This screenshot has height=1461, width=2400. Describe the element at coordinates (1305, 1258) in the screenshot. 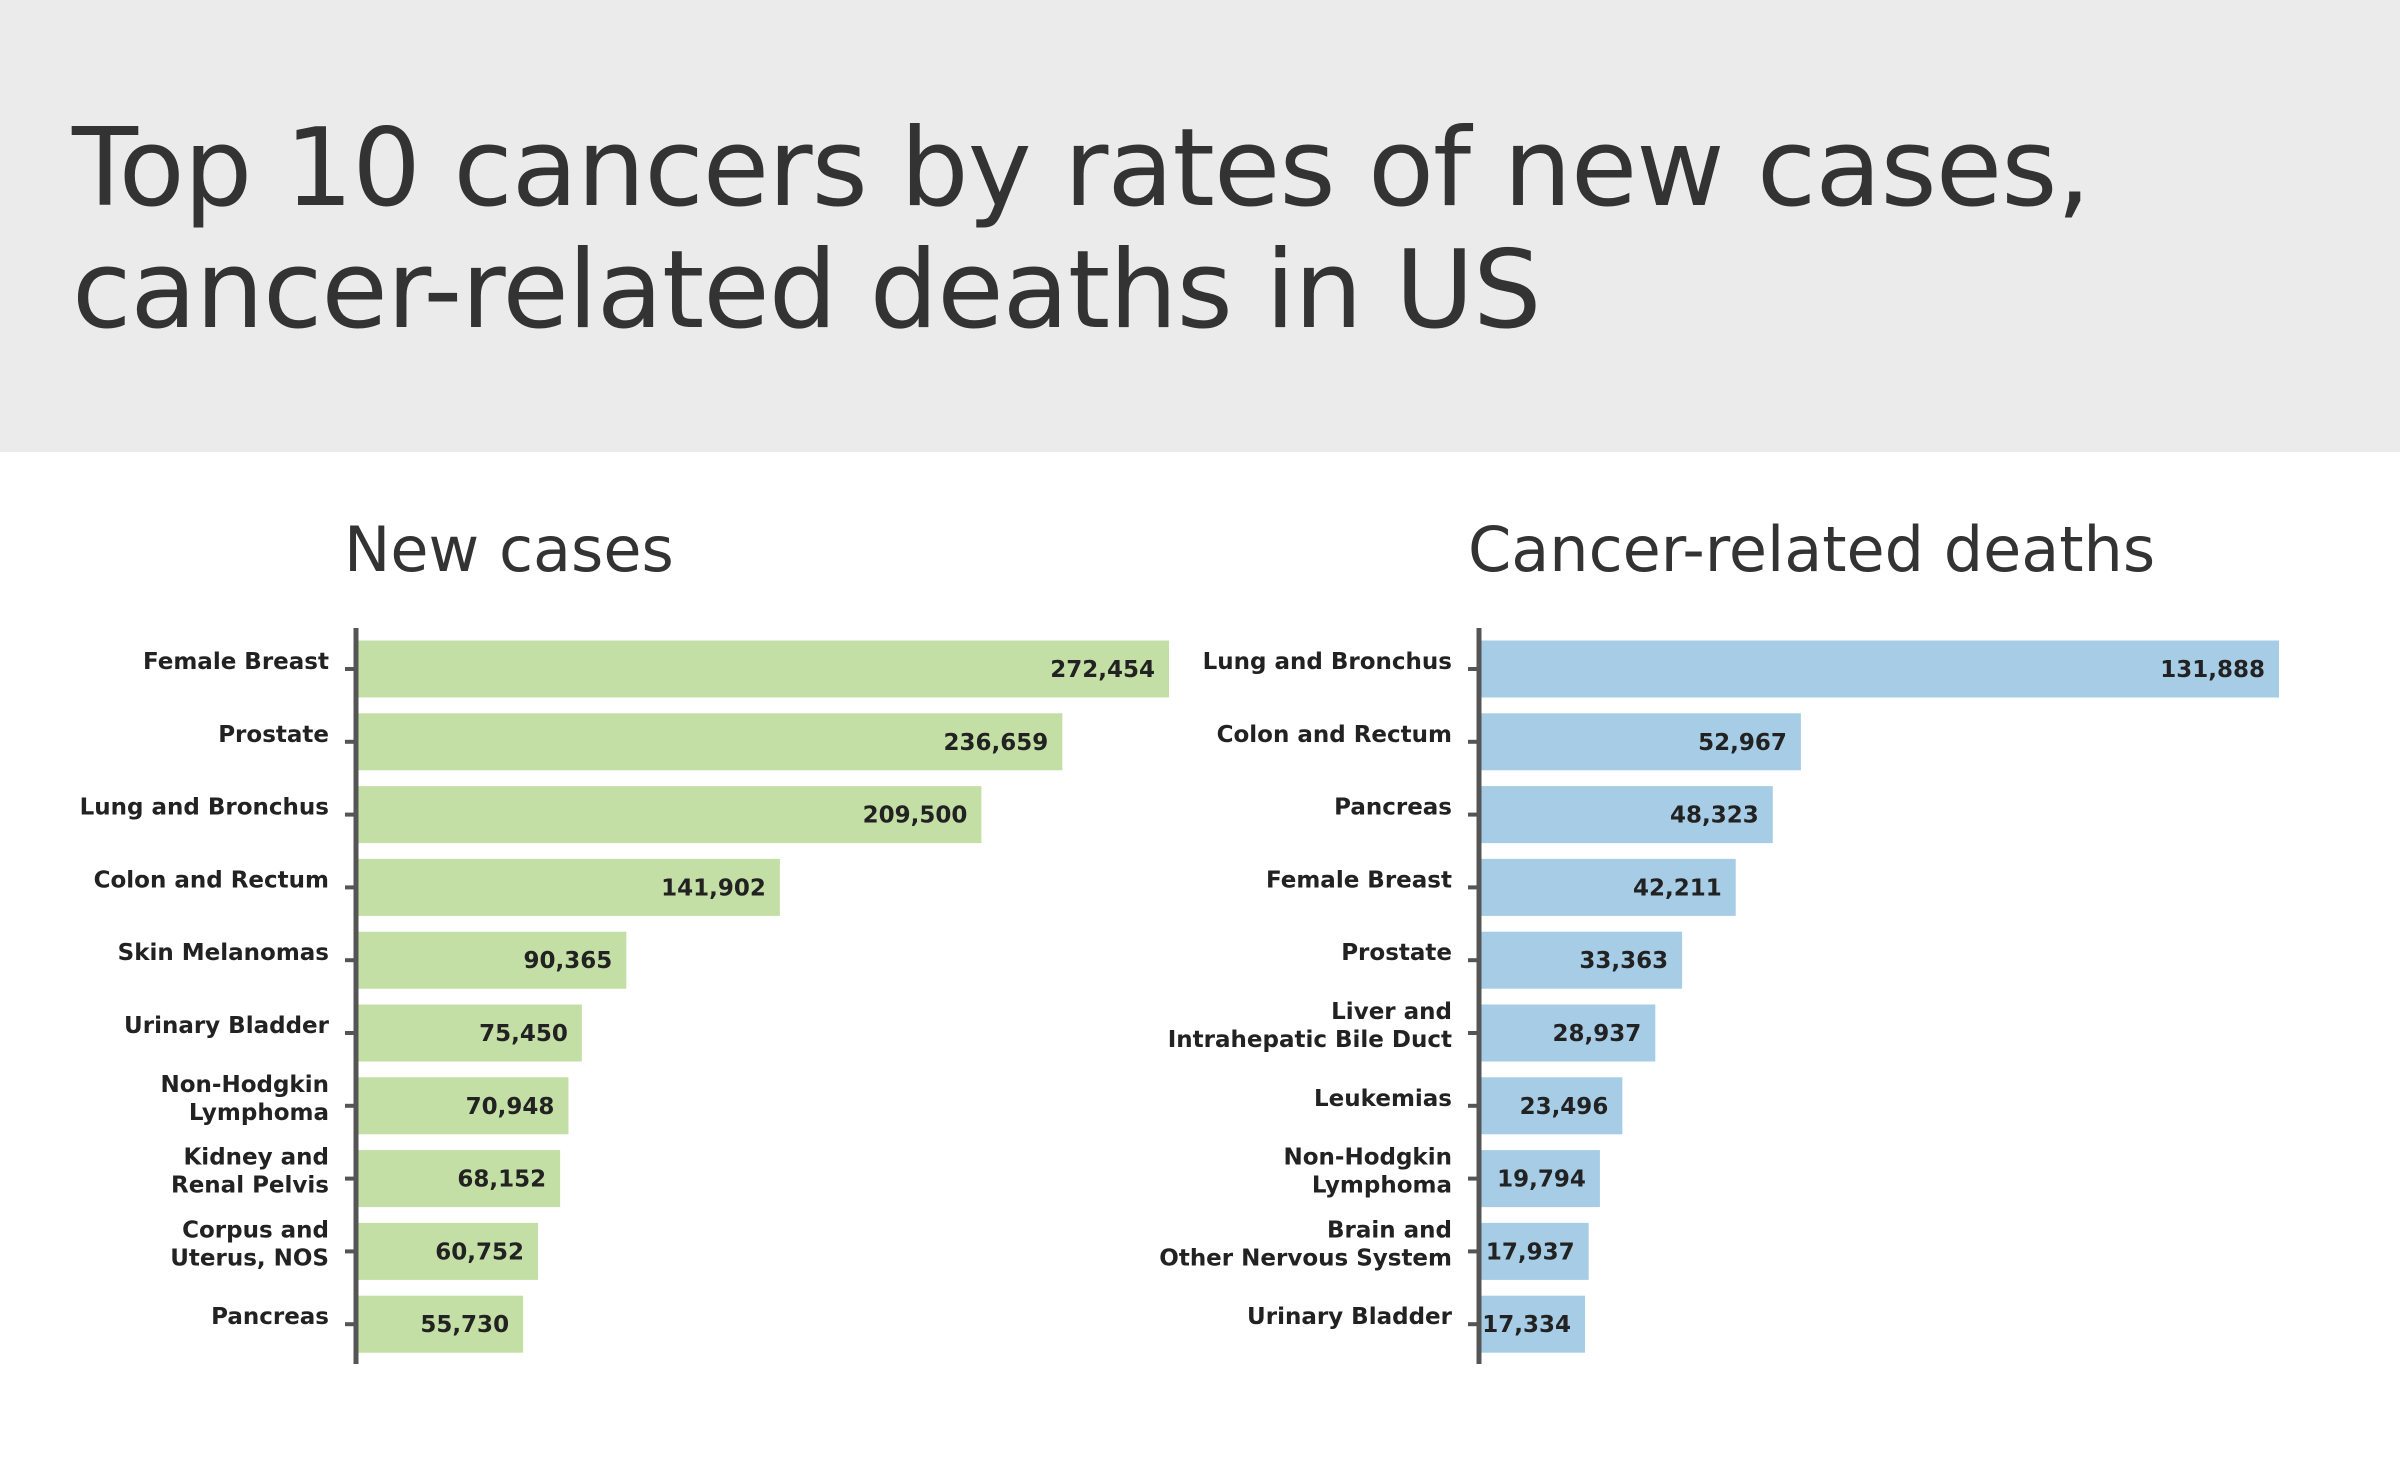

I see `deaths-category-label-line: Other Nervous System` at that location.